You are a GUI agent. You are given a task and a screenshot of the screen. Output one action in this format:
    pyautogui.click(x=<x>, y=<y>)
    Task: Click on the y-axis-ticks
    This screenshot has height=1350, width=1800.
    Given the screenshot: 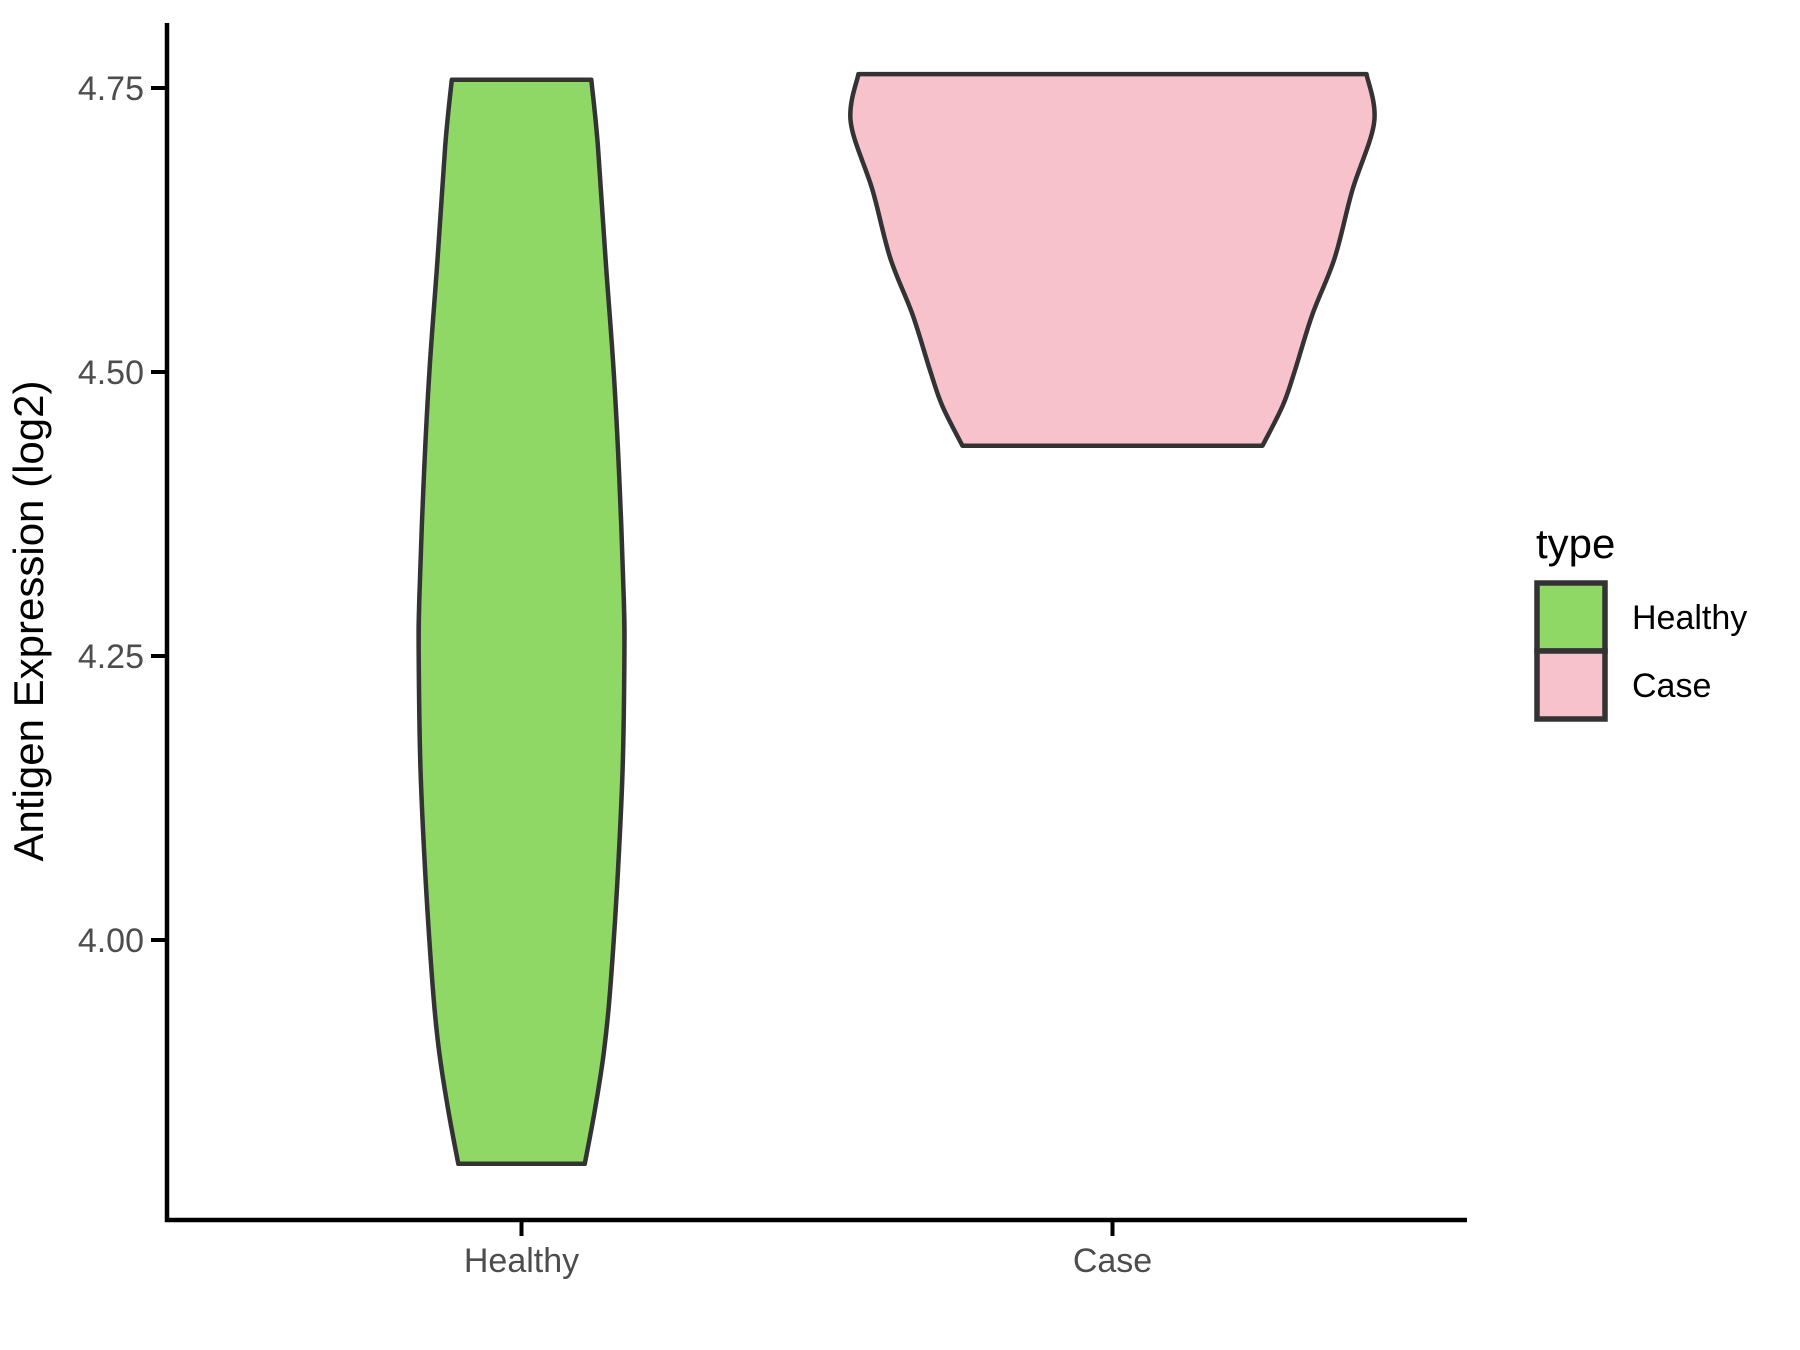 What is the action you would take?
    pyautogui.click(x=159, y=514)
    